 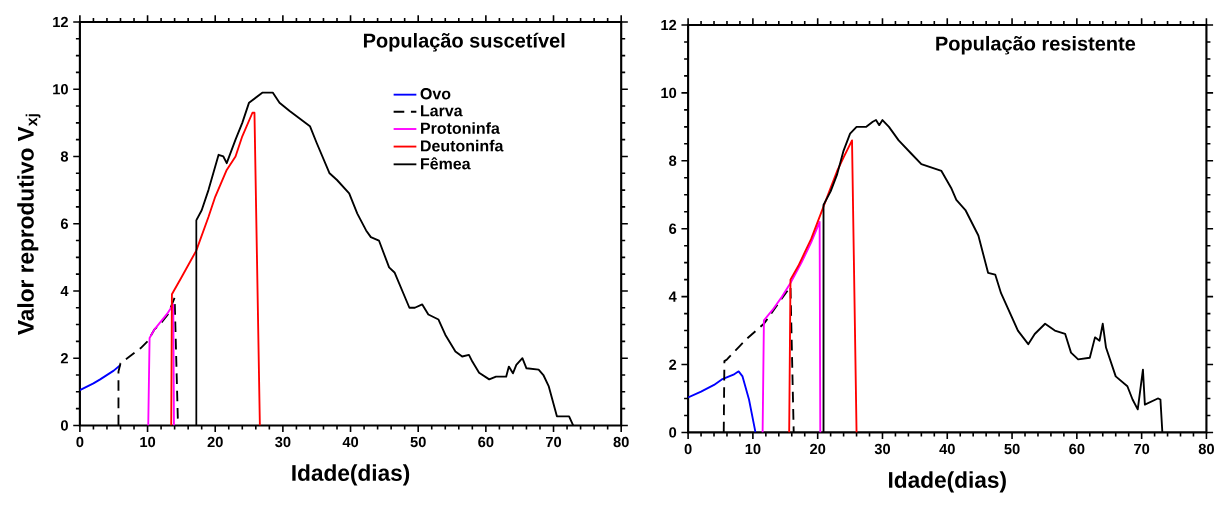 What do you see at coordinates (464, 42) in the screenshot?
I see `text: População suscetível` at bounding box center [464, 42].